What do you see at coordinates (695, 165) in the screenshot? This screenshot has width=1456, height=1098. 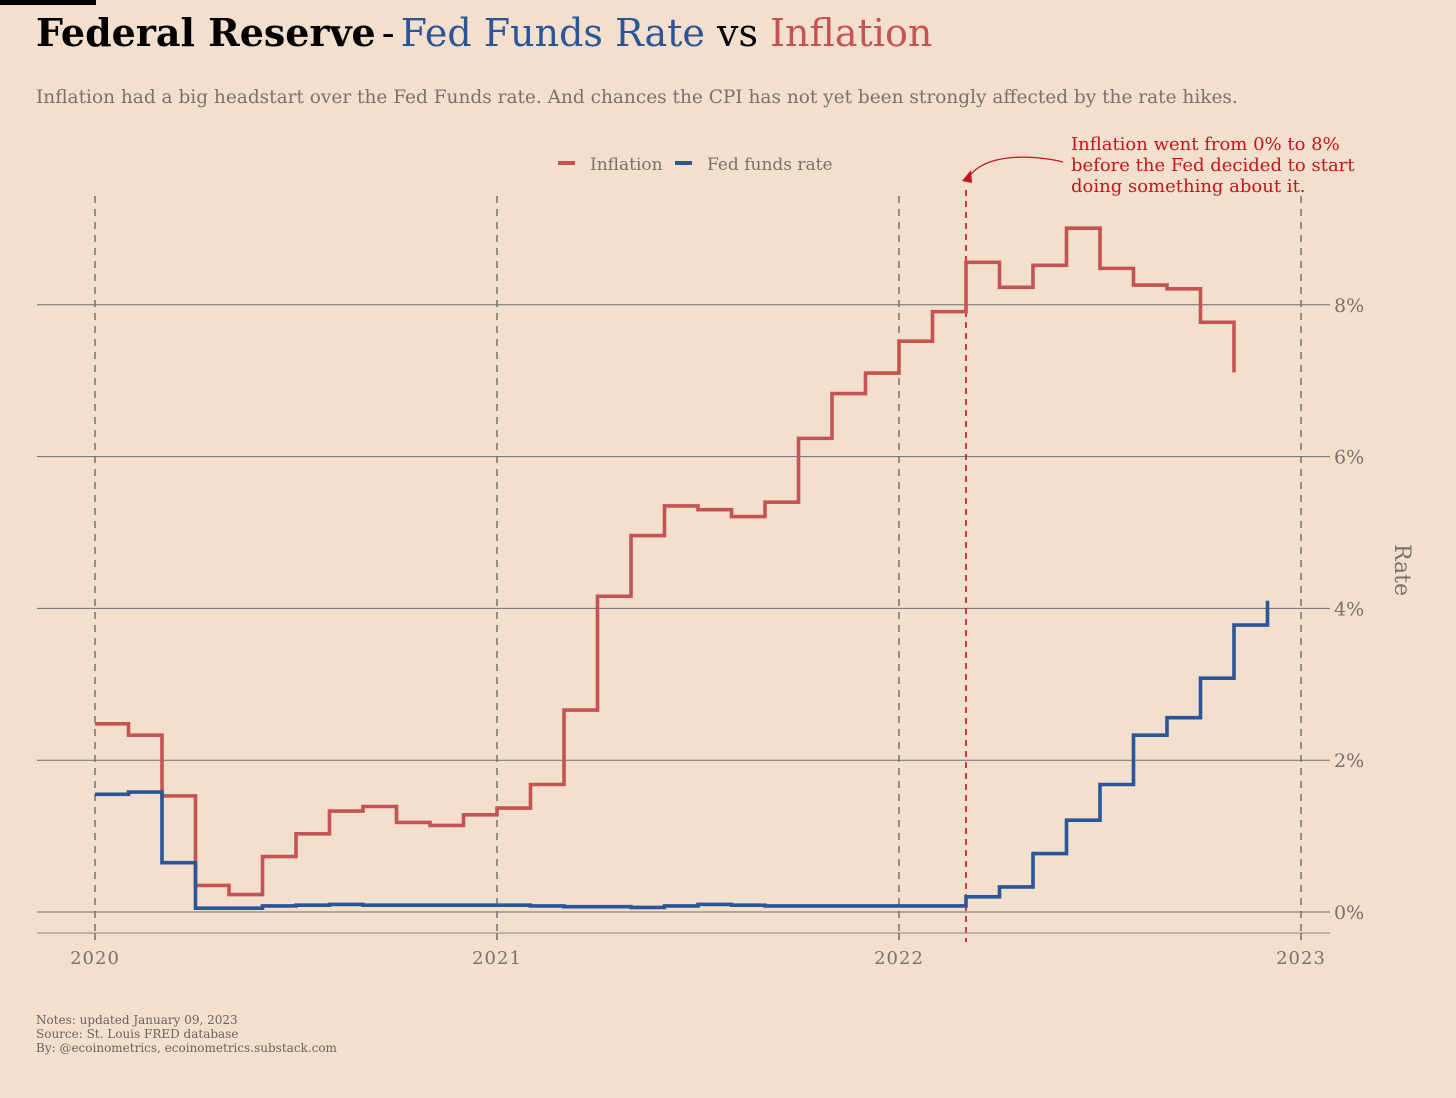 I see `legend: Inflation Fed funds rate` at bounding box center [695, 165].